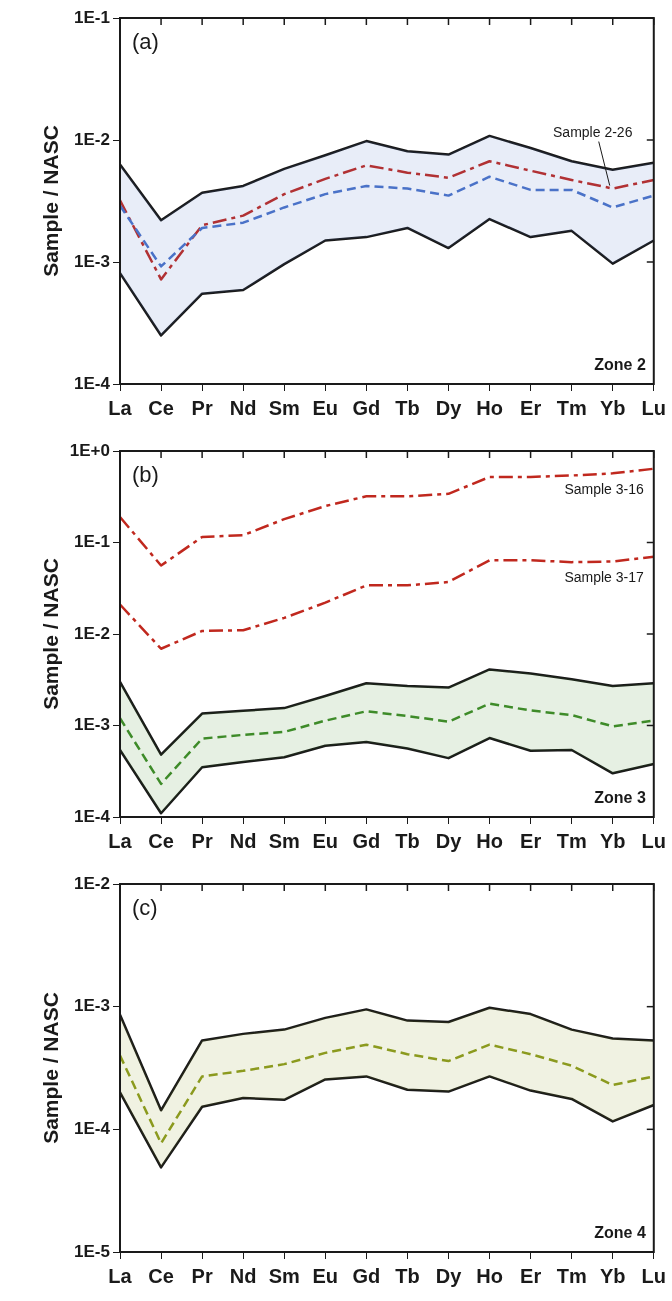  I want to click on annotation: Sample 2-26, so click(593, 131).